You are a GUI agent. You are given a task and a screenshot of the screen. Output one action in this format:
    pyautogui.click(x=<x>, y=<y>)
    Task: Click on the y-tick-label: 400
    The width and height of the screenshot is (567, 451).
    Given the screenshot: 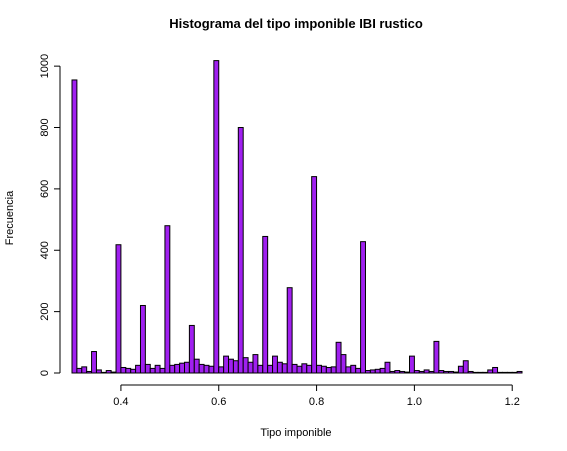 What is the action you would take?
    pyautogui.click(x=45, y=250)
    